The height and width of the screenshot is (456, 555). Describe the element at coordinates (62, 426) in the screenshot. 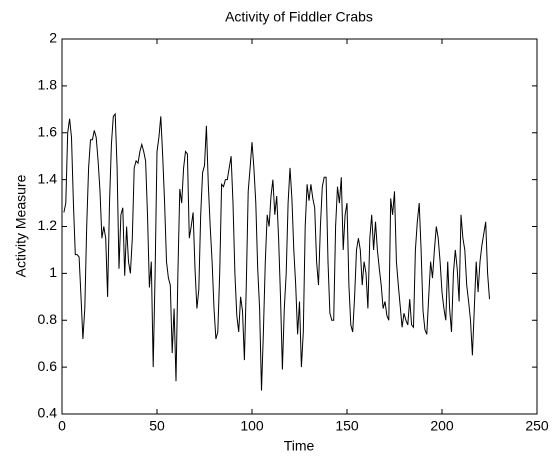

I see `x-tick-label: 0` at that location.